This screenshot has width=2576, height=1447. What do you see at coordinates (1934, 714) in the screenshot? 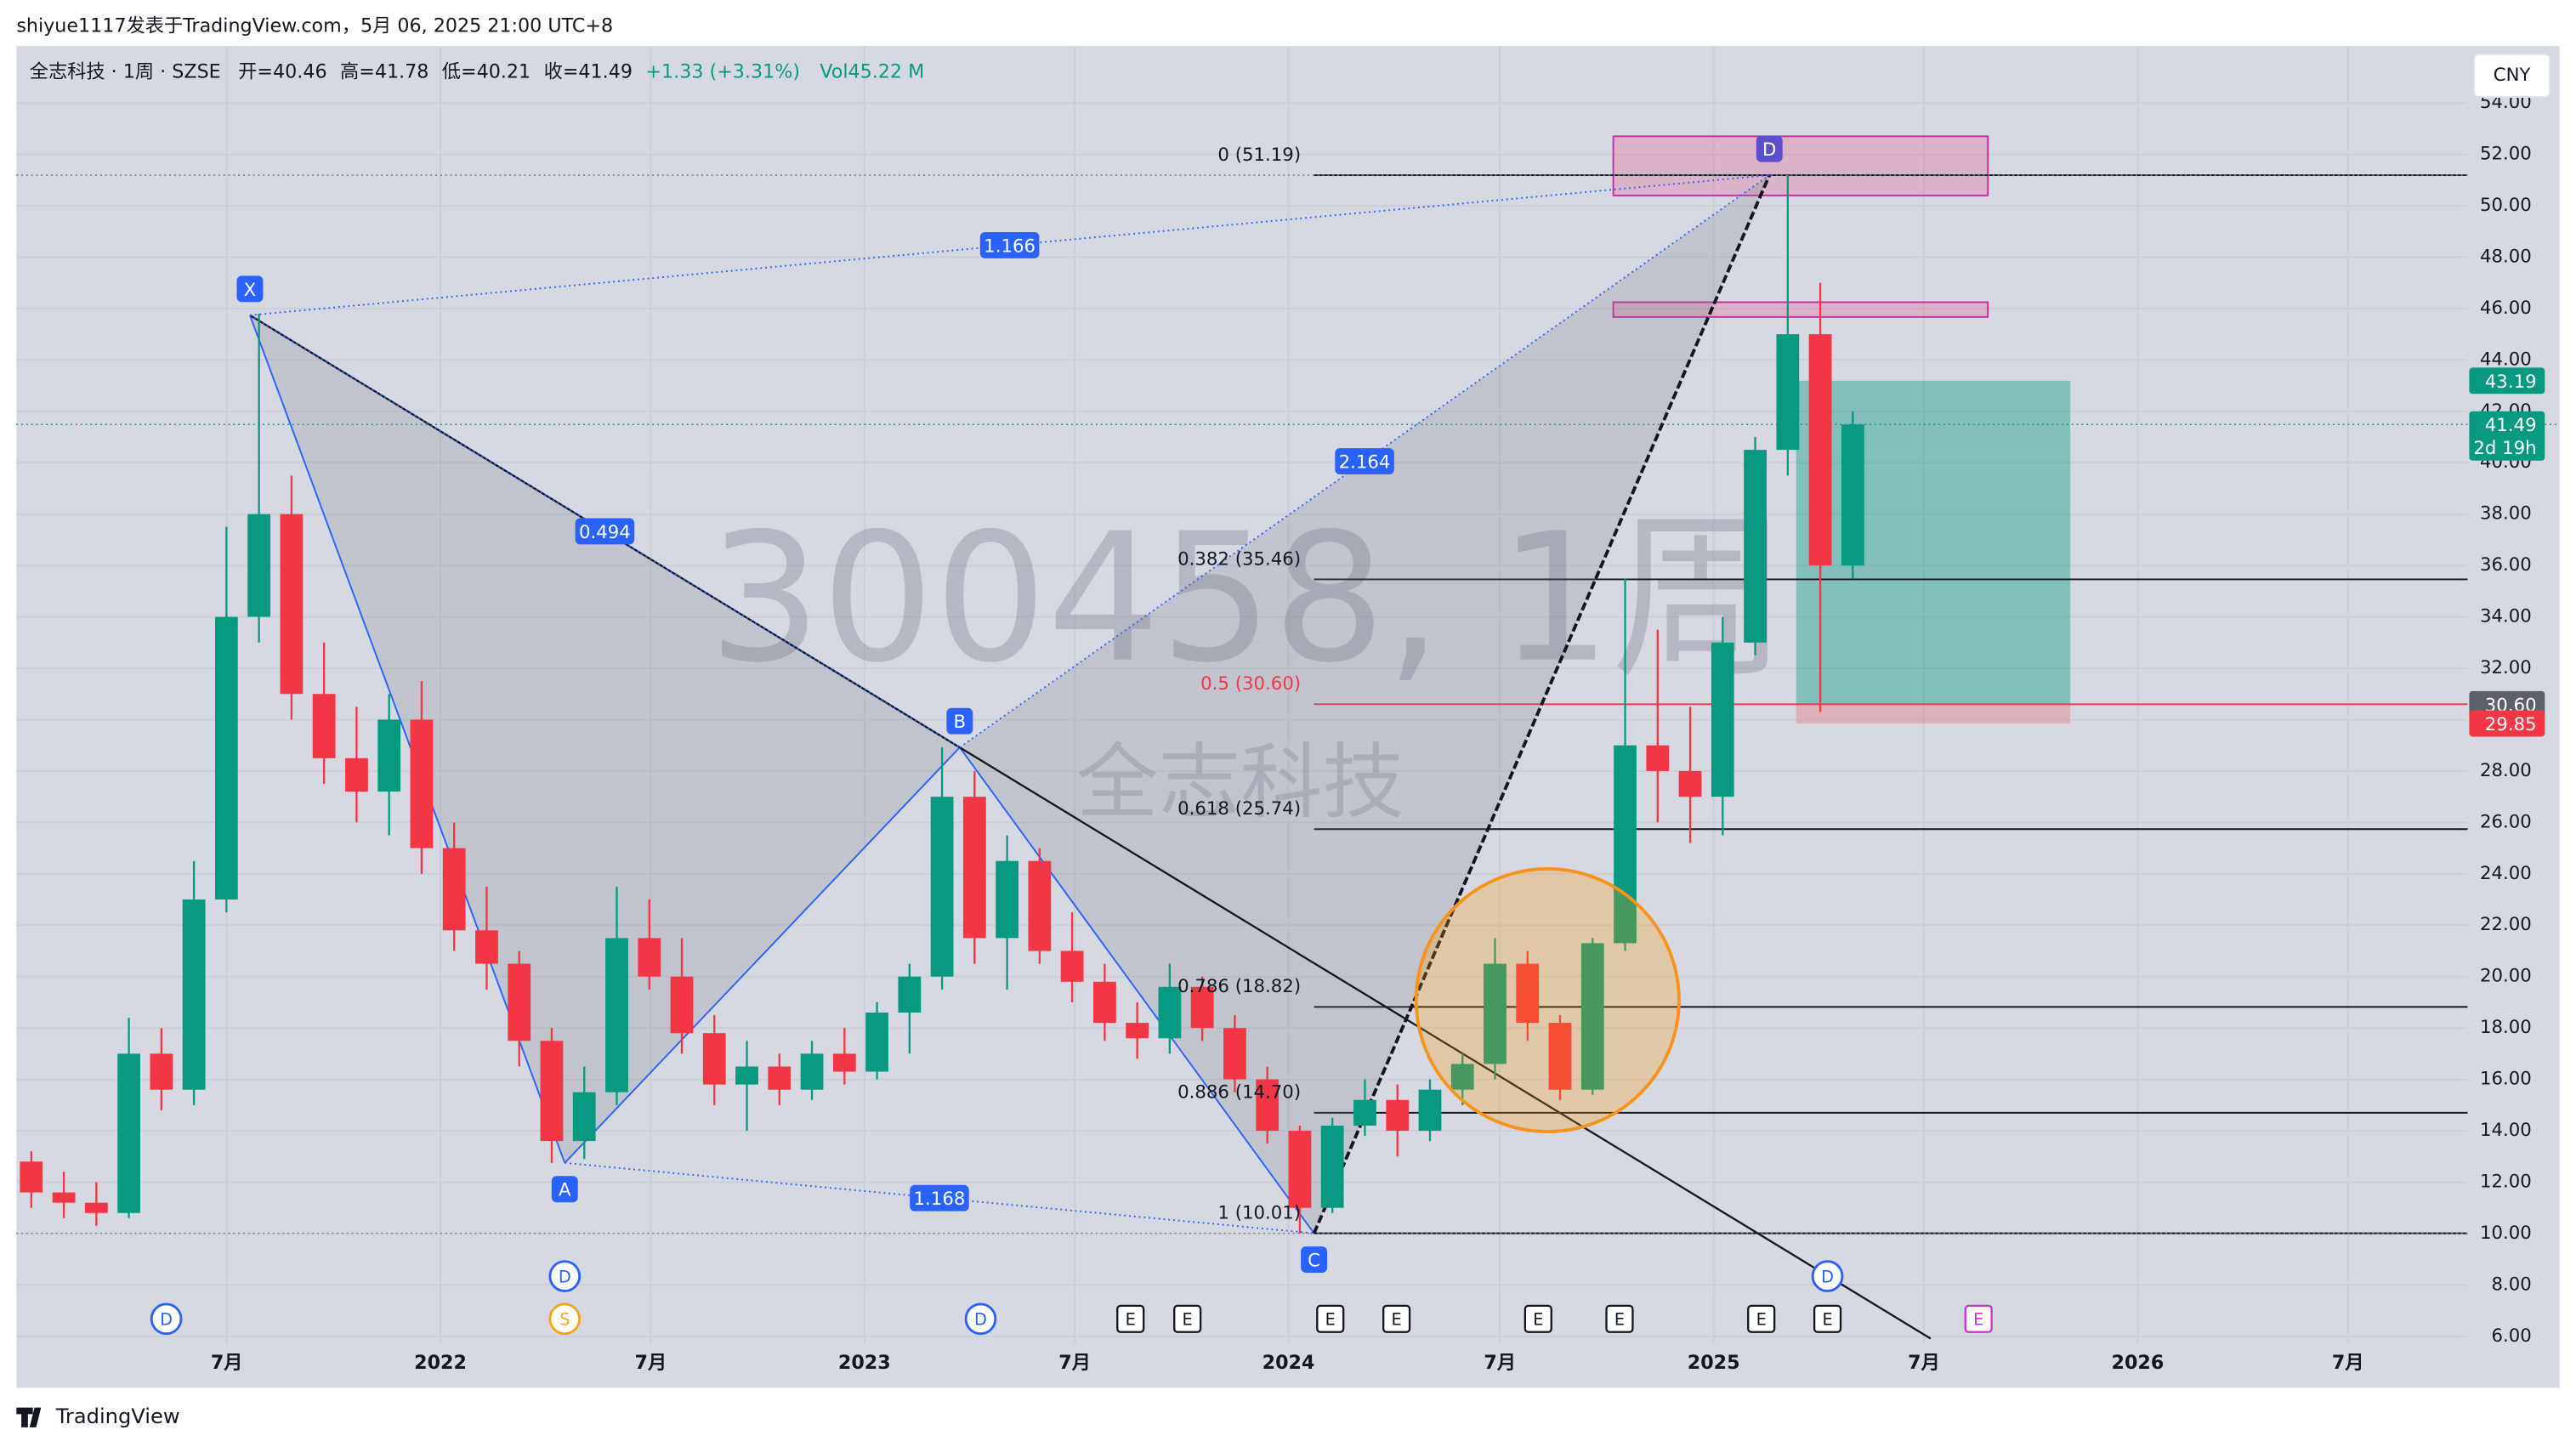
I see `position-loss` at bounding box center [1934, 714].